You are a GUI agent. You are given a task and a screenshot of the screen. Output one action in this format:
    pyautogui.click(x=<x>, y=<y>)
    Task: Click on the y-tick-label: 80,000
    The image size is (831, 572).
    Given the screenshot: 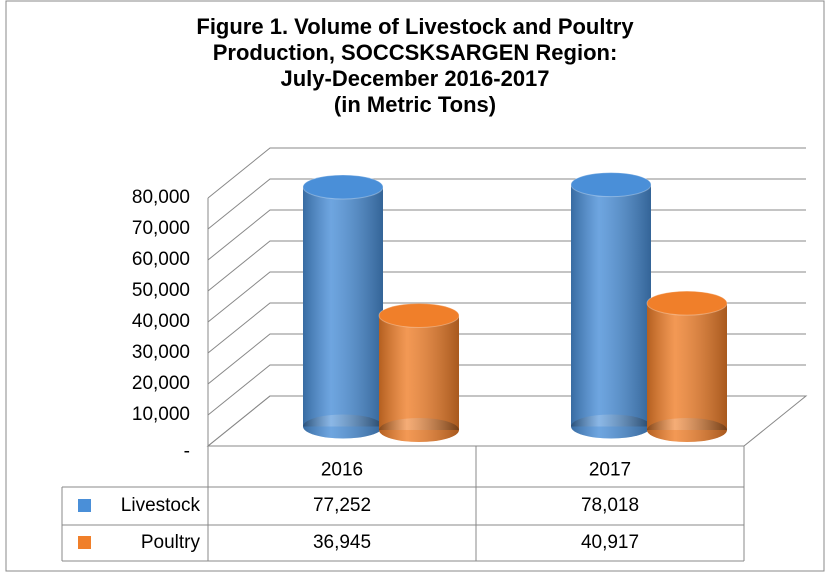 What is the action you would take?
    pyautogui.click(x=161, y=197)
    